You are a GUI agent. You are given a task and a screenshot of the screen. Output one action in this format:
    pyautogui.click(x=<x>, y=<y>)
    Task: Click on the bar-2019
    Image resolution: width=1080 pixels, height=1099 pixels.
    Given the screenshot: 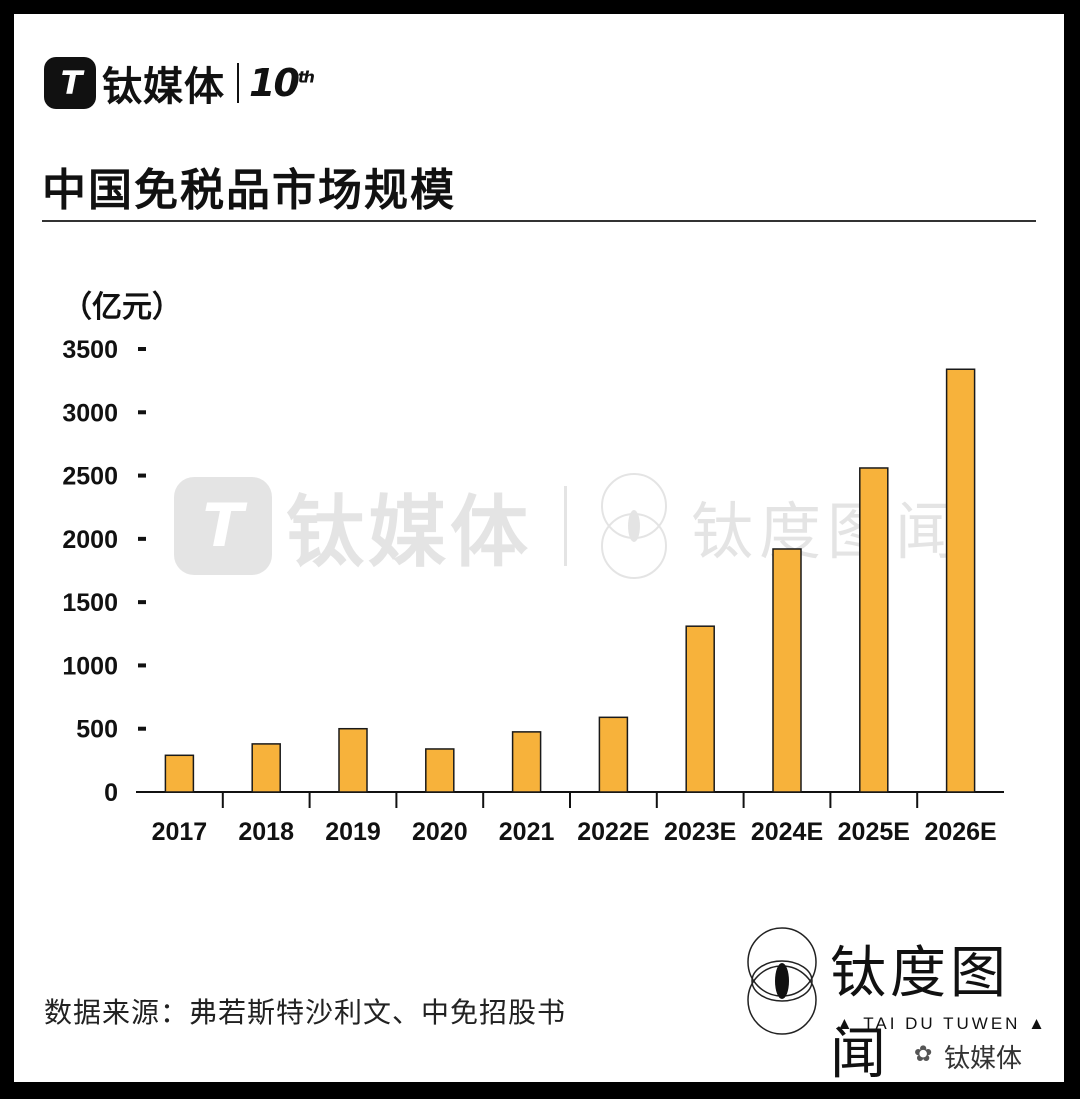 What is the action you would take?
    pyautogui.click(x=353, y=760)
    